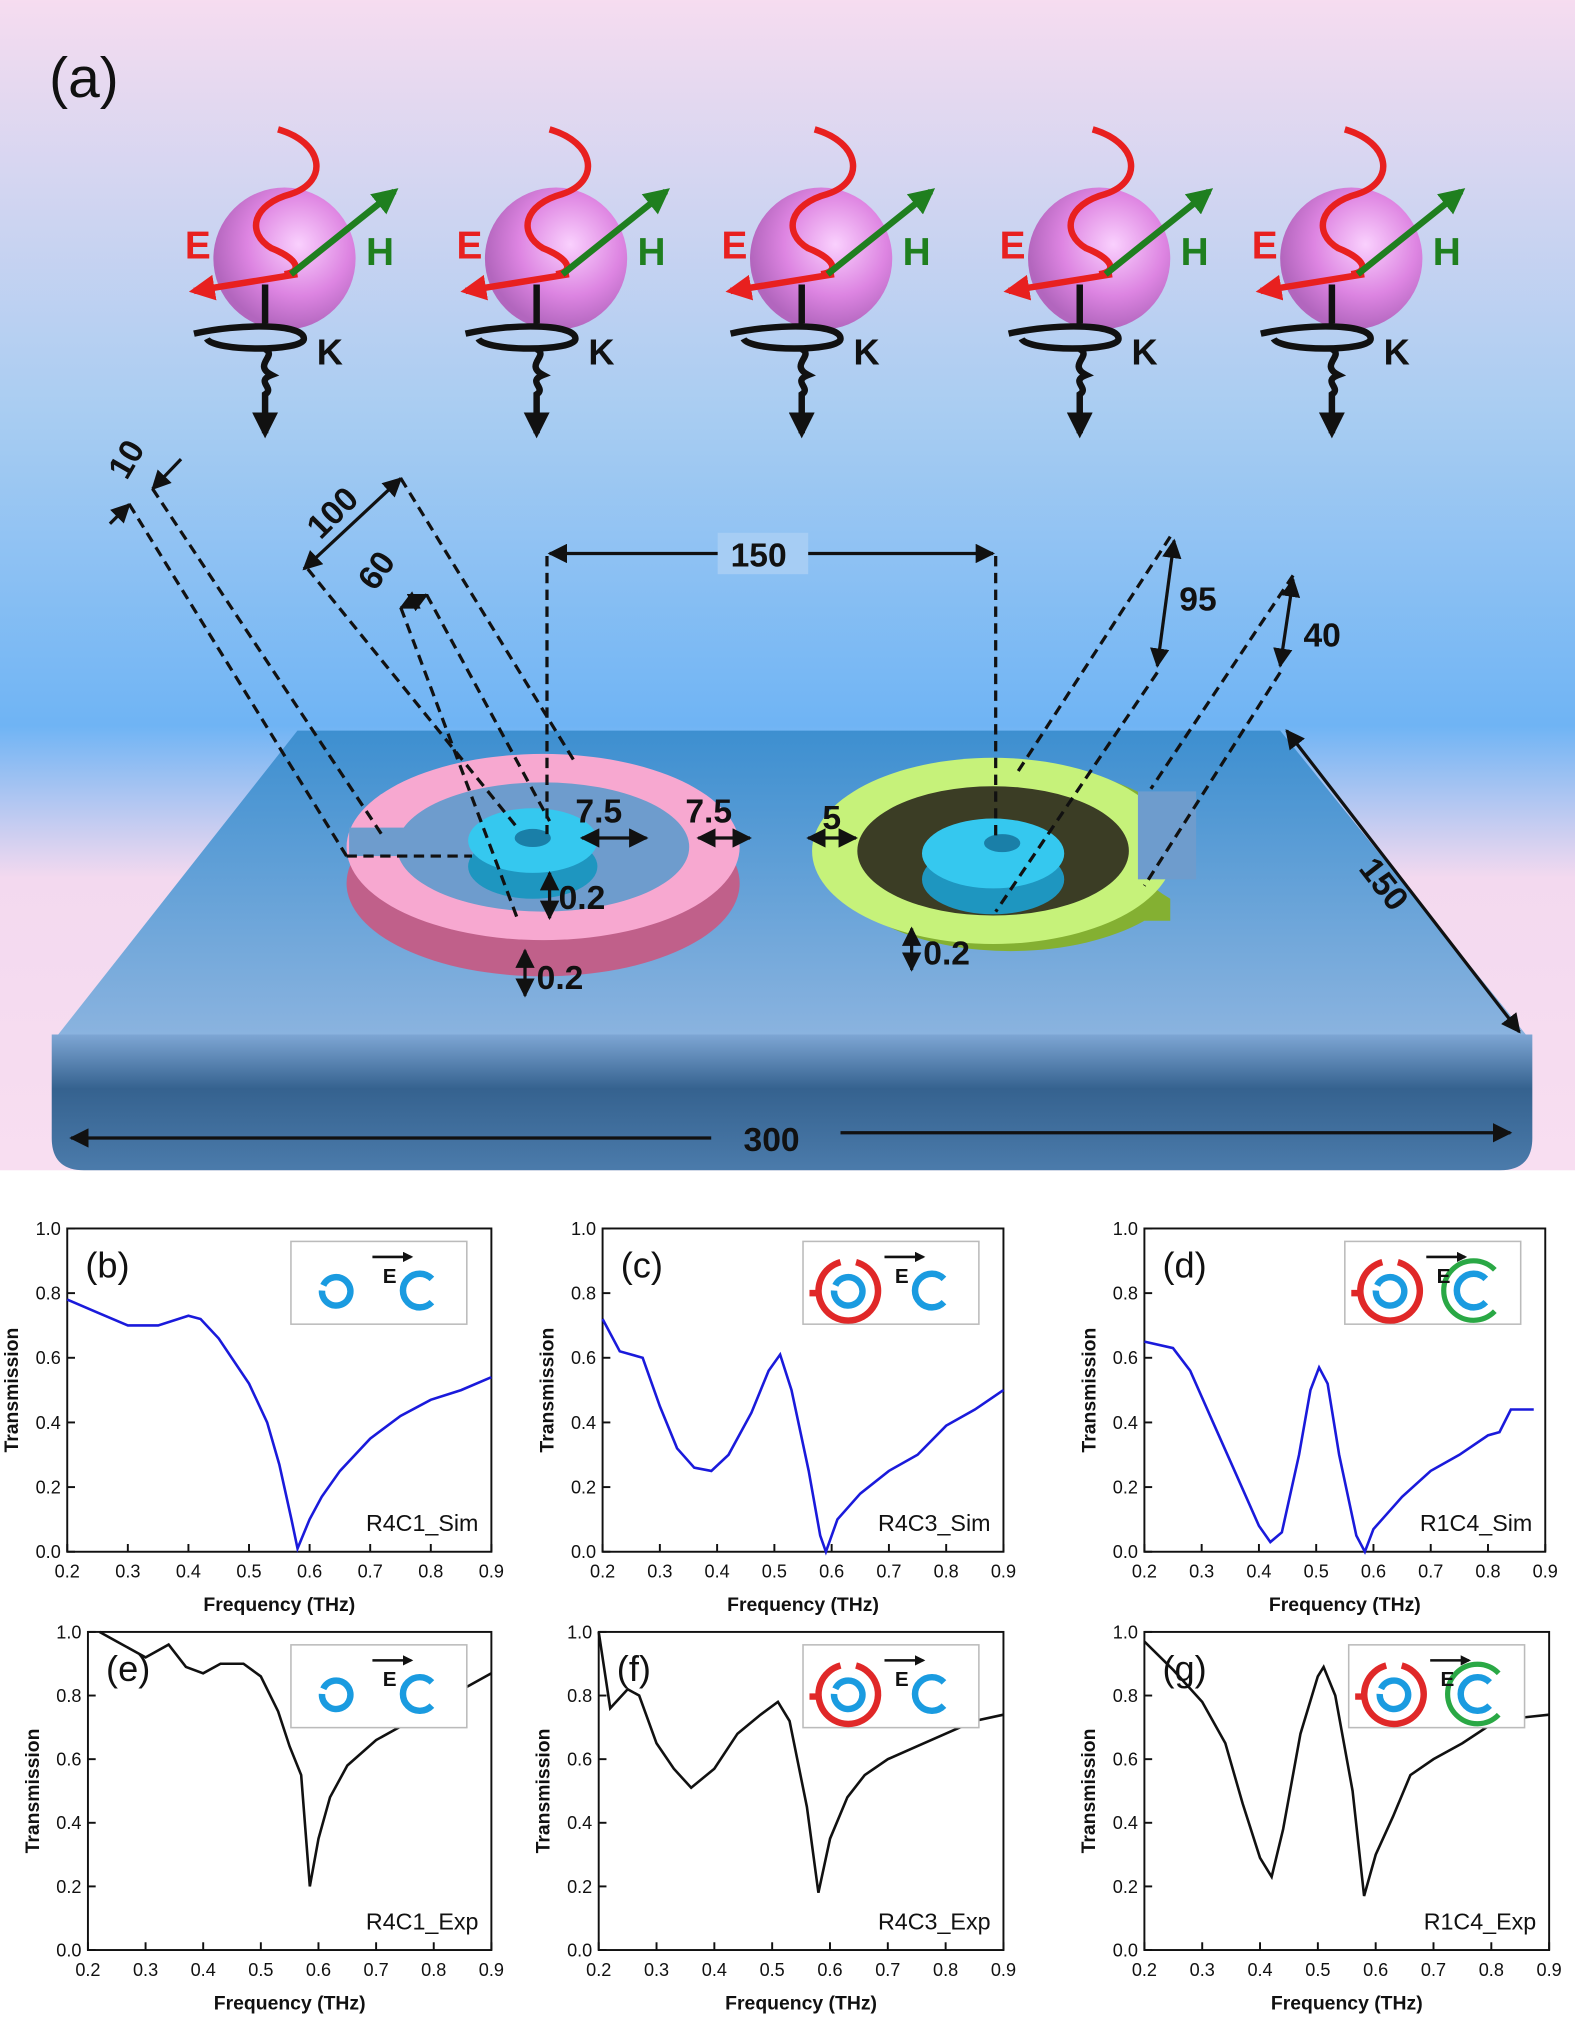 The image size is (1575, 2031). I want to click on y-axis-label: Transmission, so click(12, 1390).